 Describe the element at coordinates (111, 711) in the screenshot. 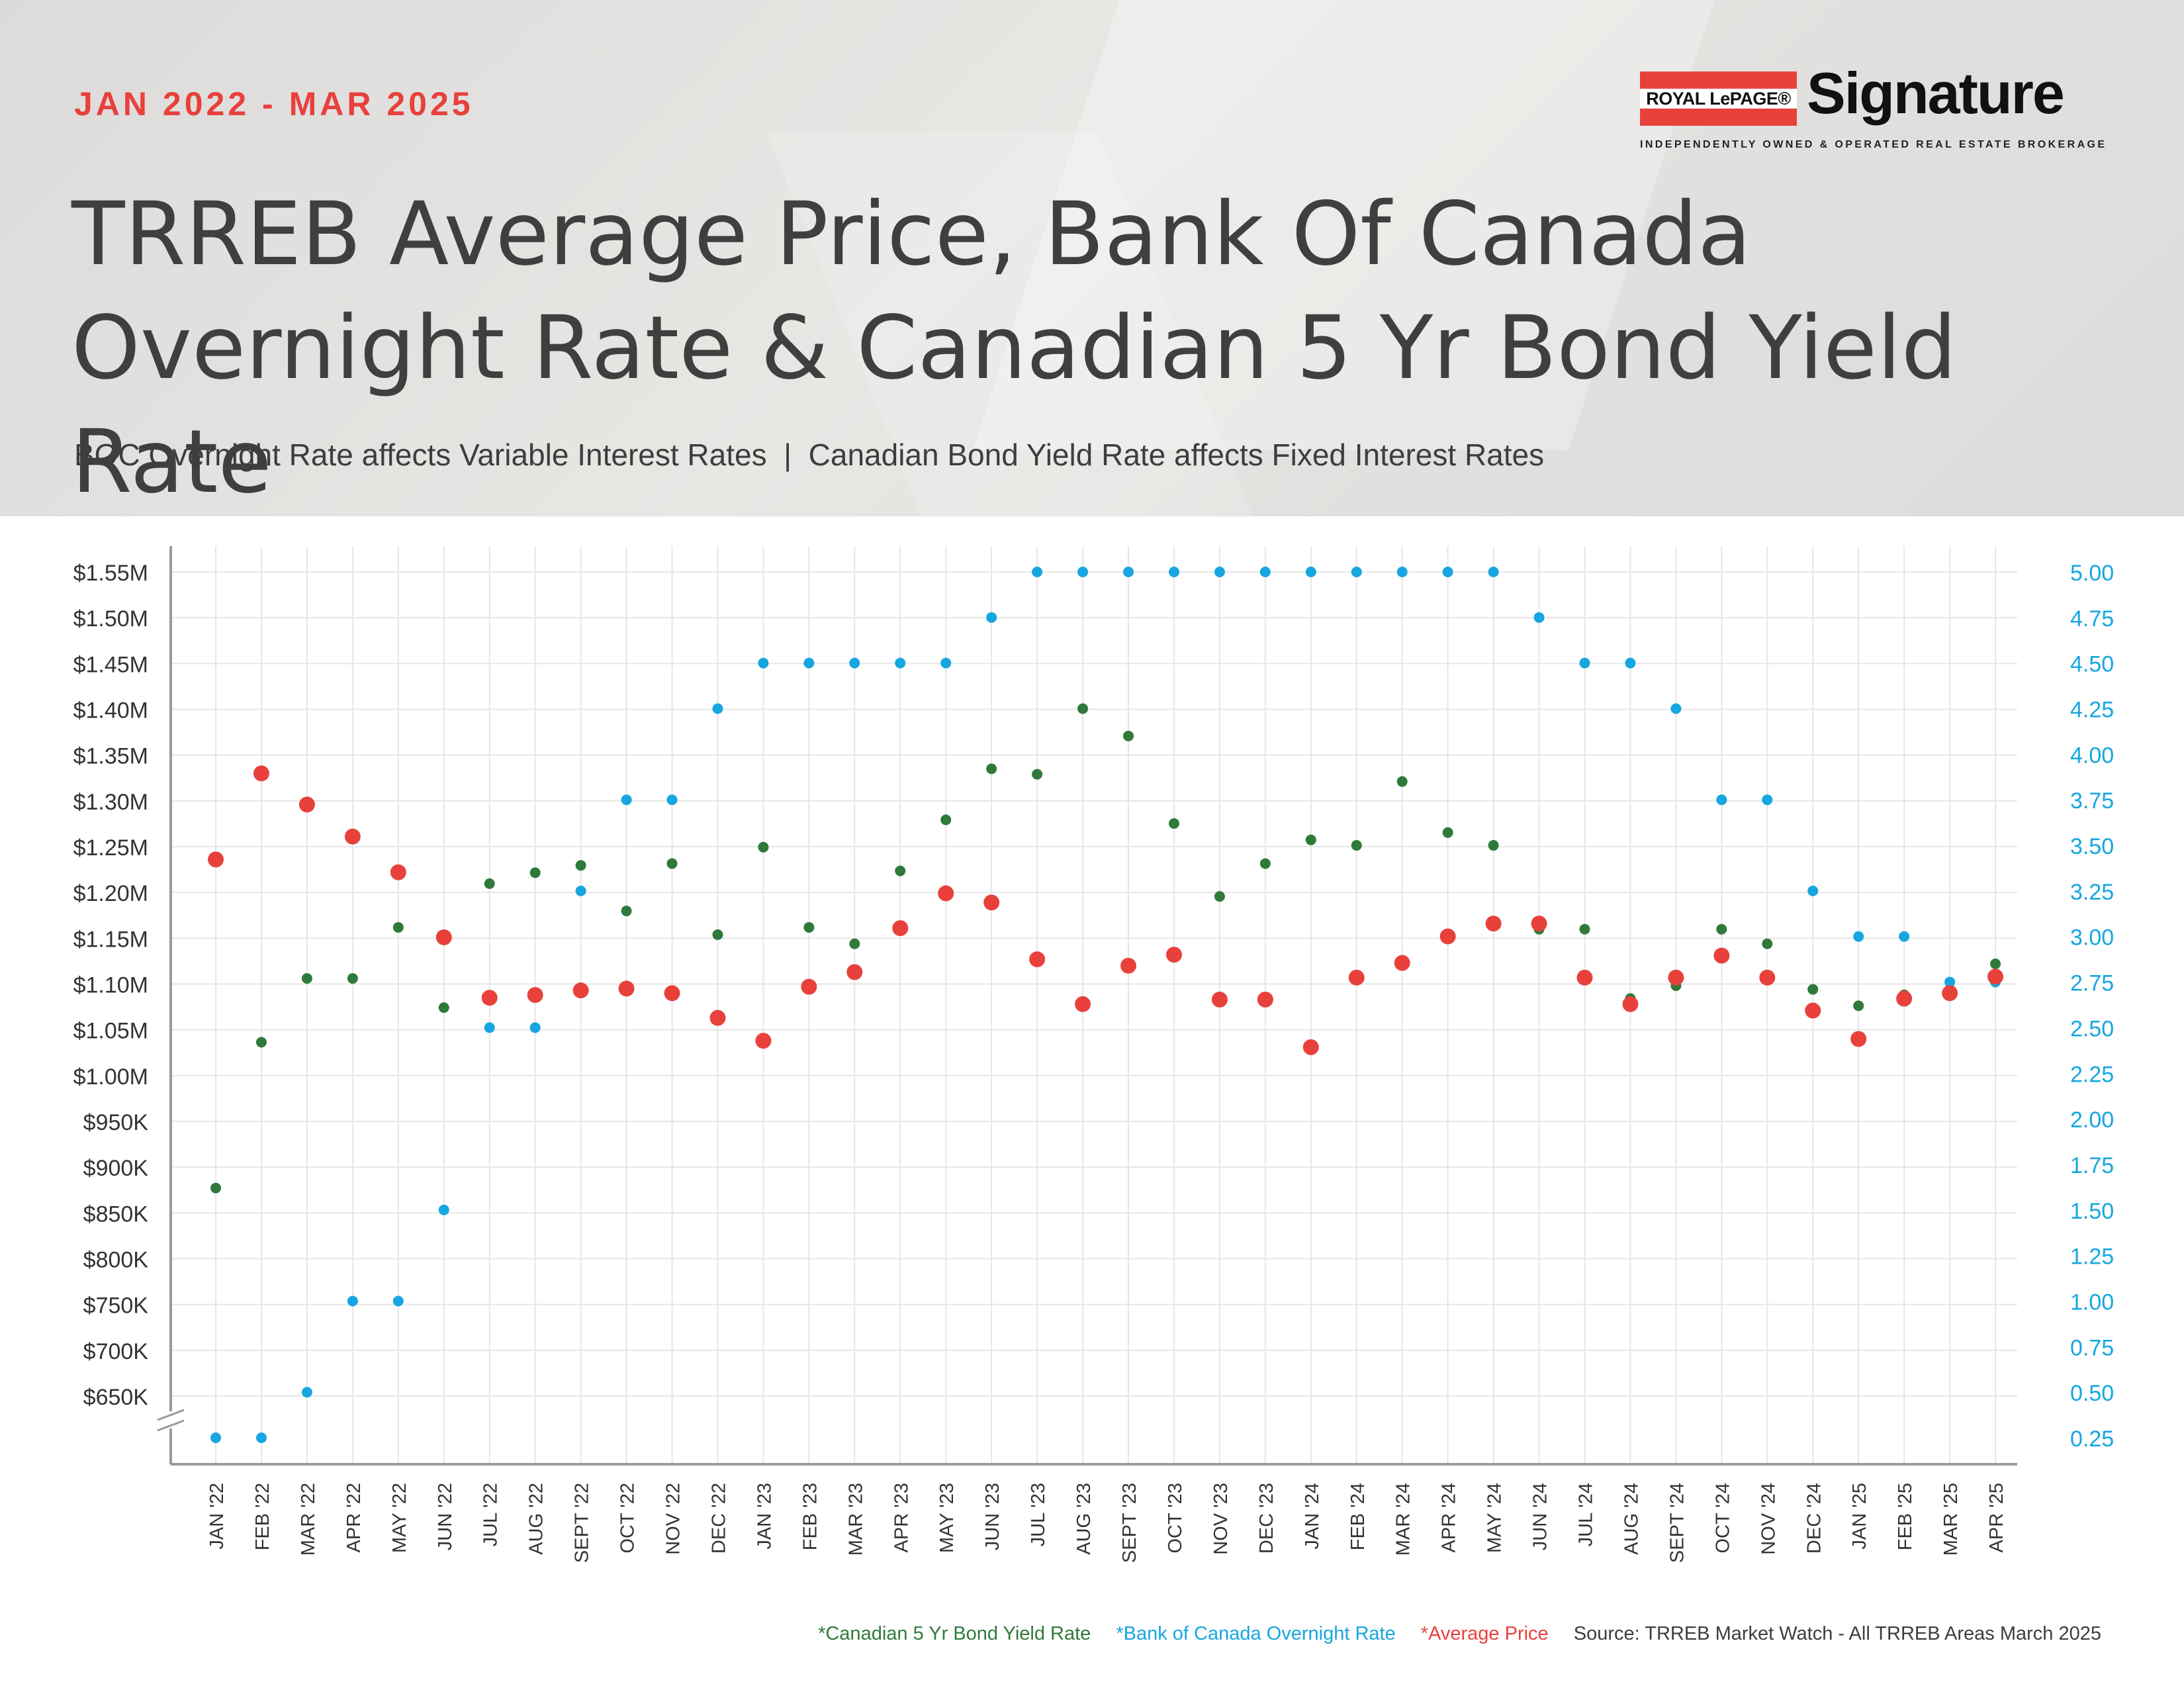

I see `left-tick-label: $1.40M` at that location.